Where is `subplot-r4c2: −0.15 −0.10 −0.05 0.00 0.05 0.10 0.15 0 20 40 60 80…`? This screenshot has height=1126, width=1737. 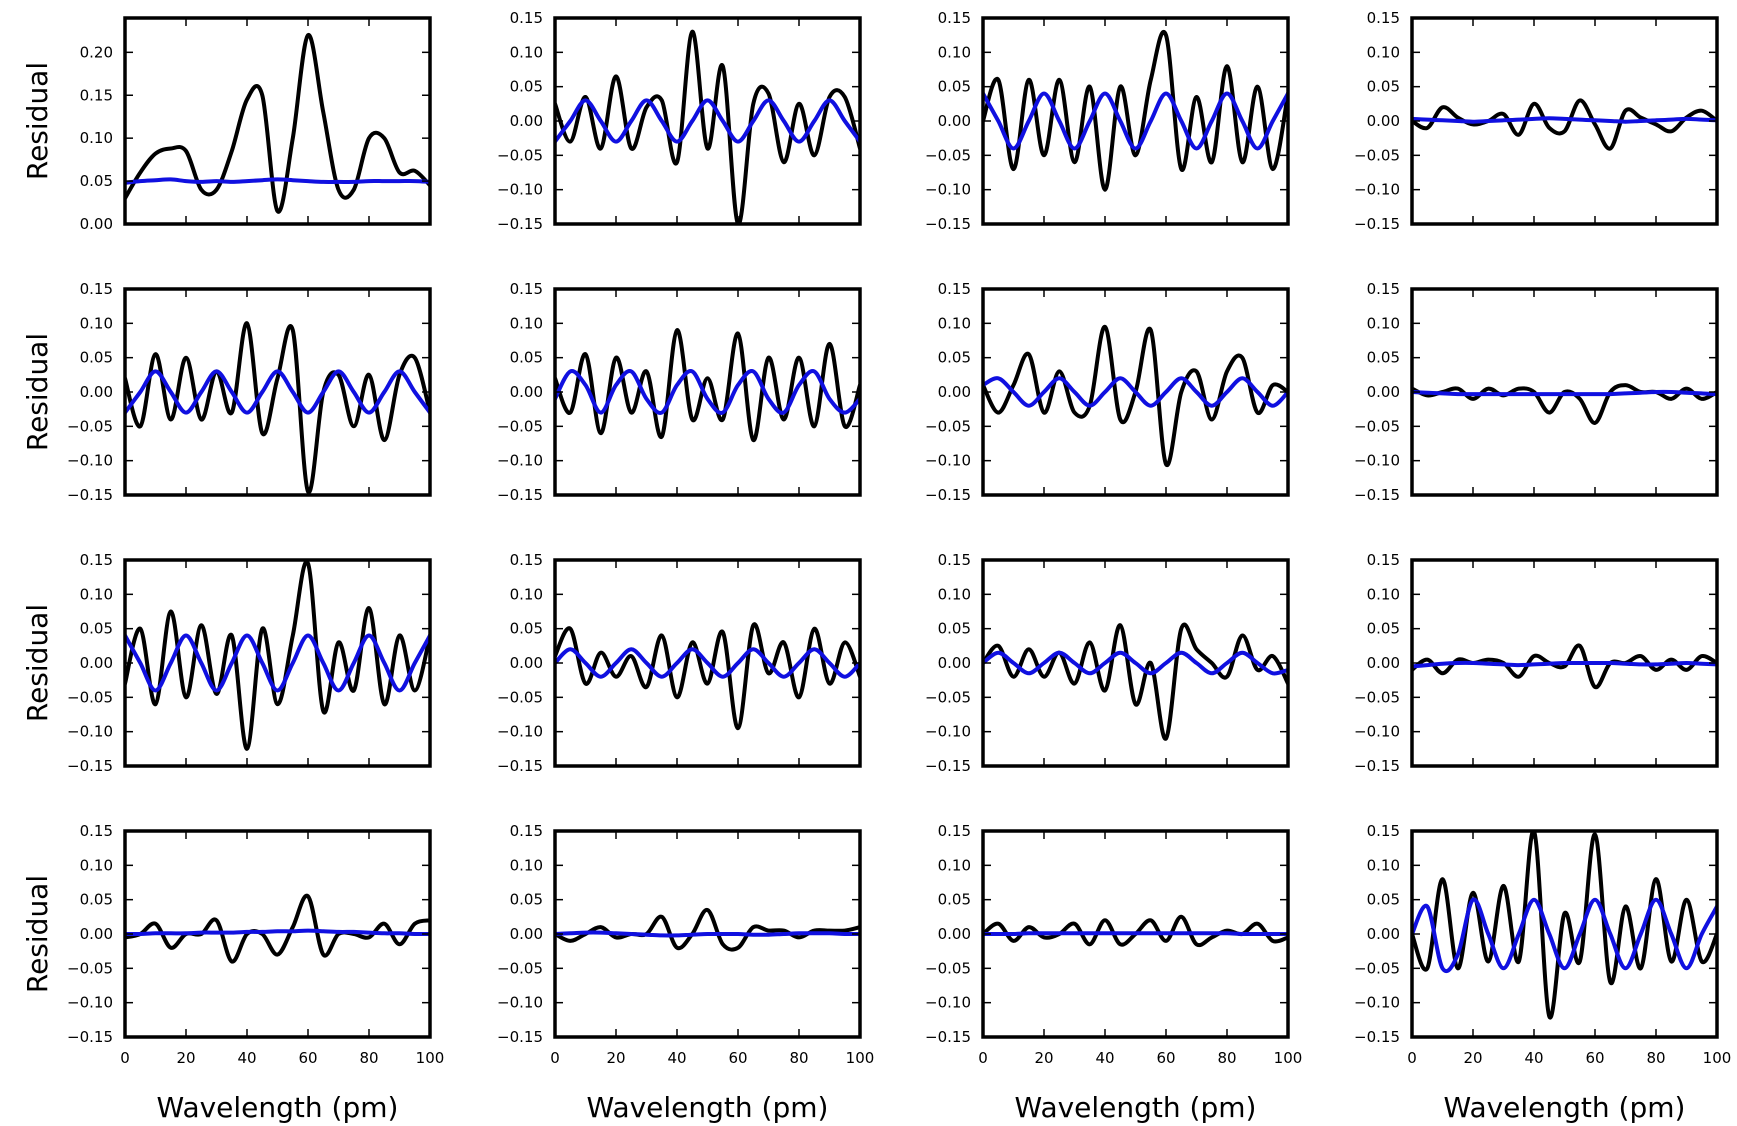
subplot-r4c2: −0.15 −0.10 −0.05 0.00 0.05 0.10 0.15 0 20 40 60 80… is located at coordinates (685, 973).